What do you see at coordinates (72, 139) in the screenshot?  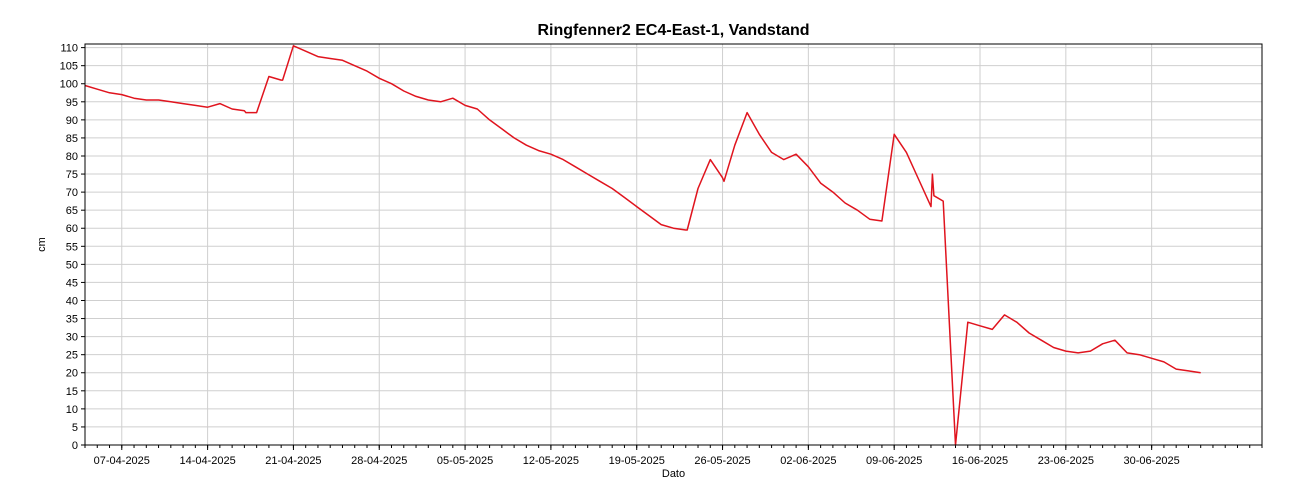 I see `y-tick-label: 85` at bounding box center [72, 139].